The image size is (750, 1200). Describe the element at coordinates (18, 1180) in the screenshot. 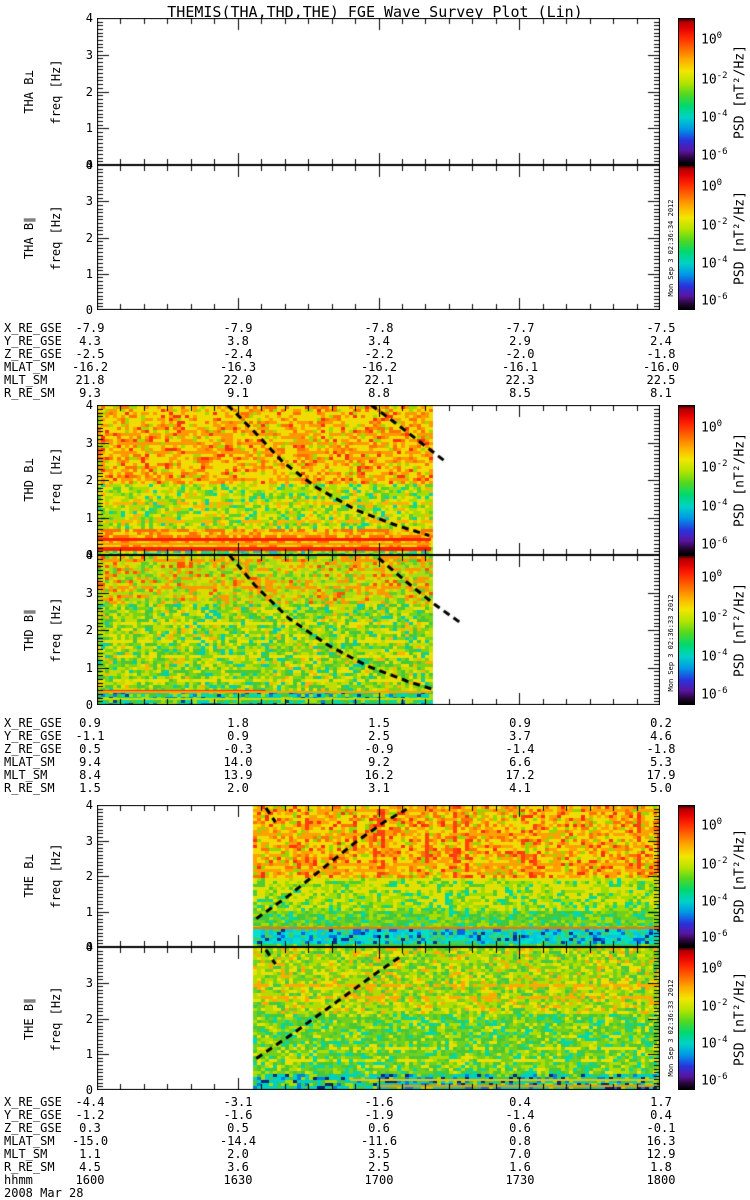

I see `time-axis-label: hhmm` at that location.